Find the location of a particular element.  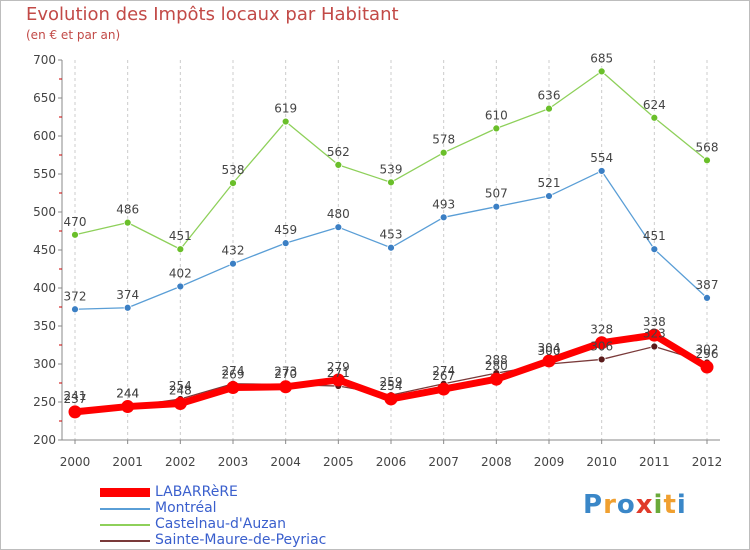

data-label-castelnau-d-auzan-2006: 539 is located at coordinates (391, 169).